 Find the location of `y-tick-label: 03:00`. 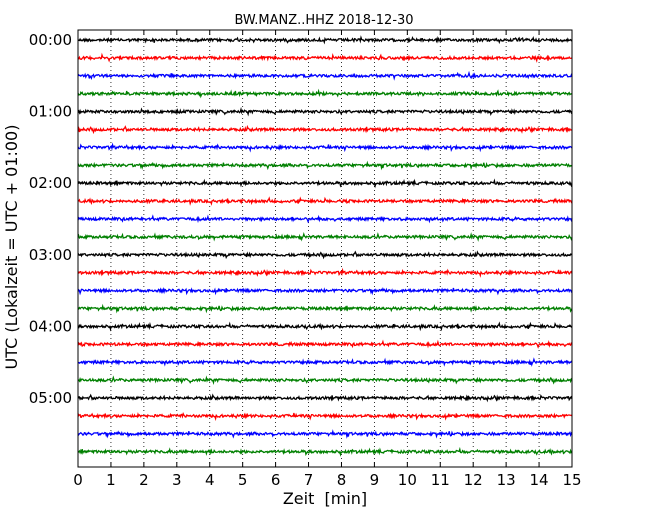

y-tick-label: 03:00 is located at coordinates (50, 255).